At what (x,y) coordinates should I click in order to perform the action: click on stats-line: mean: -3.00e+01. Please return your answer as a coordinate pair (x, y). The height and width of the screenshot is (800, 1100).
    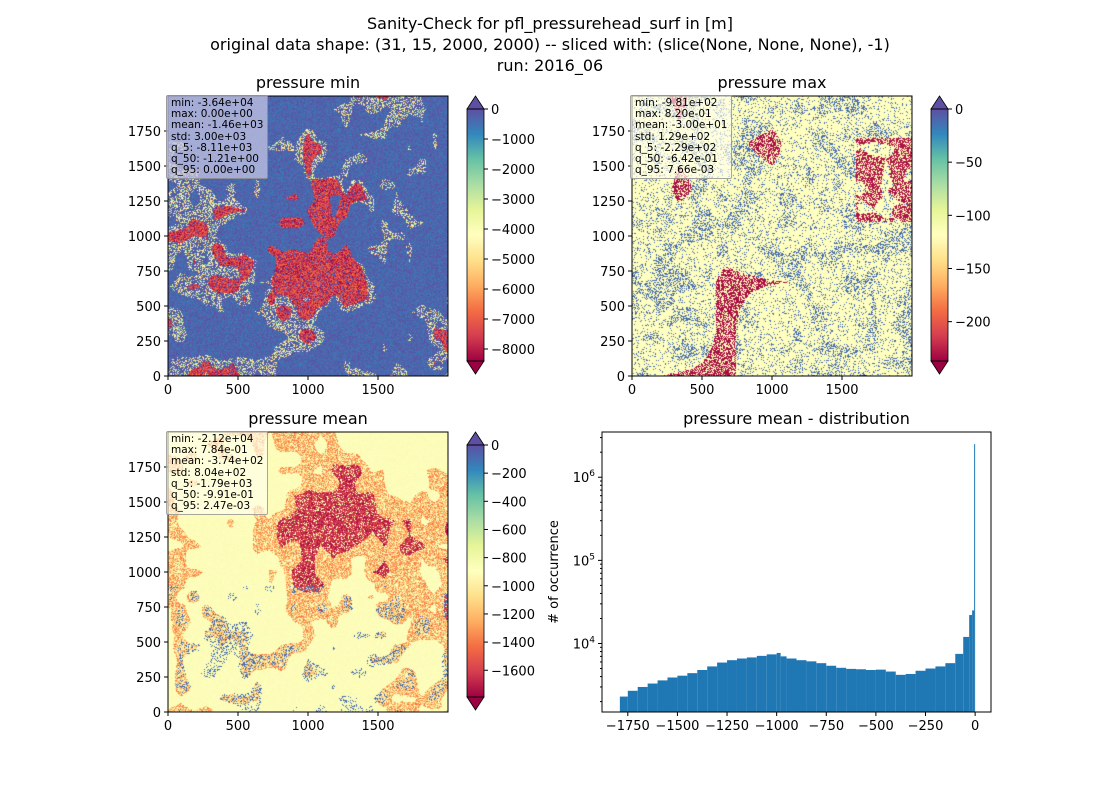
    Looking at the image, I should click on (681, 125).